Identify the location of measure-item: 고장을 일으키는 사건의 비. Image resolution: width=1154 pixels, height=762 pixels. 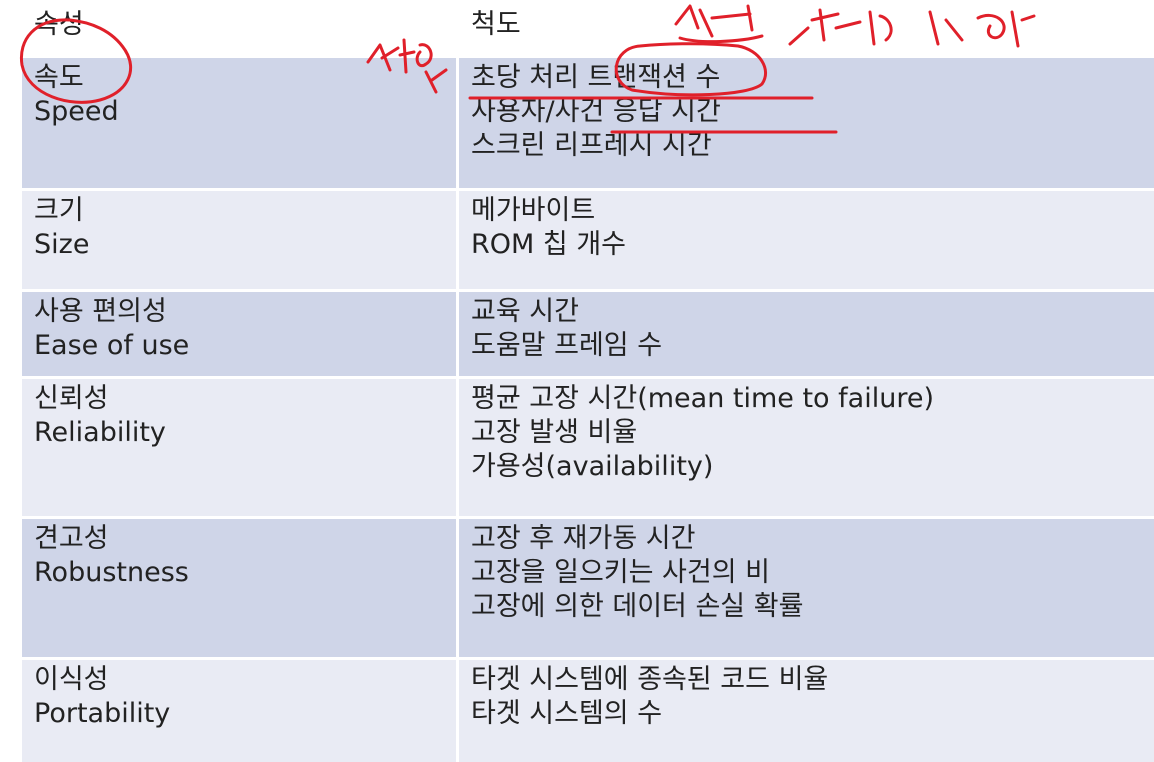
(620, 572).